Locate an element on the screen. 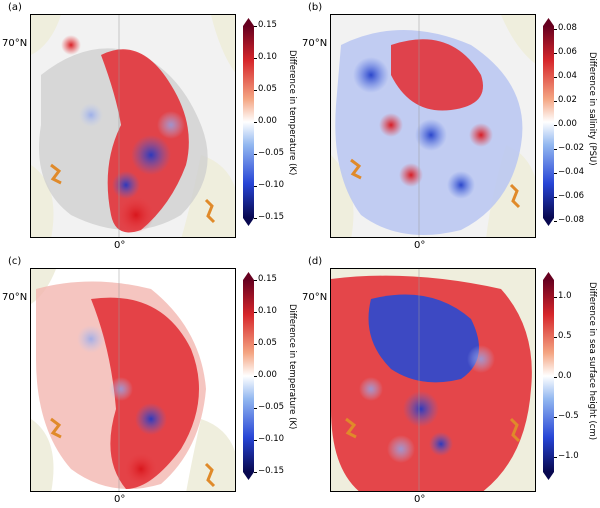 The width and height of the screenshot is (600, 508). tick-label: 1.0 is located at coordinates (563, 296).